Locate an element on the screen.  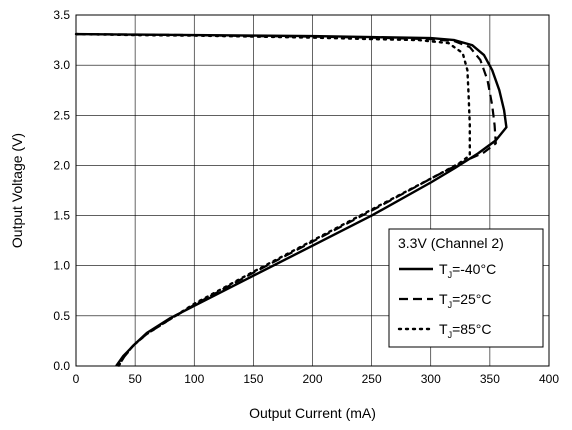
y-tick-label: 2.0 is located at coordinates (61, 165).